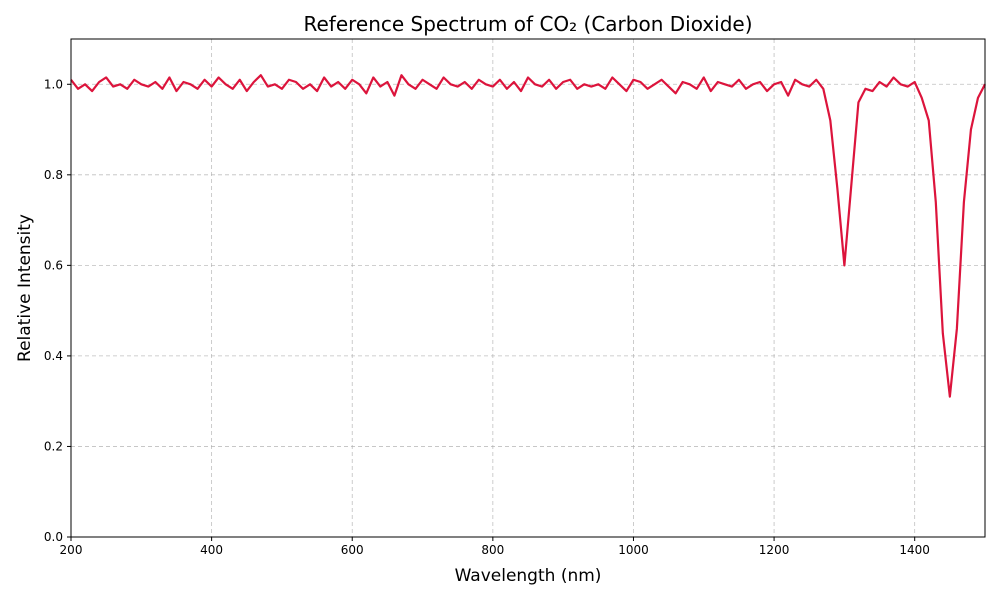 This screenshot has height=600, width=1000. Describe the element at coordinates (71, 550) in the screenshot. I see `x-tick-label: 200` at that location.